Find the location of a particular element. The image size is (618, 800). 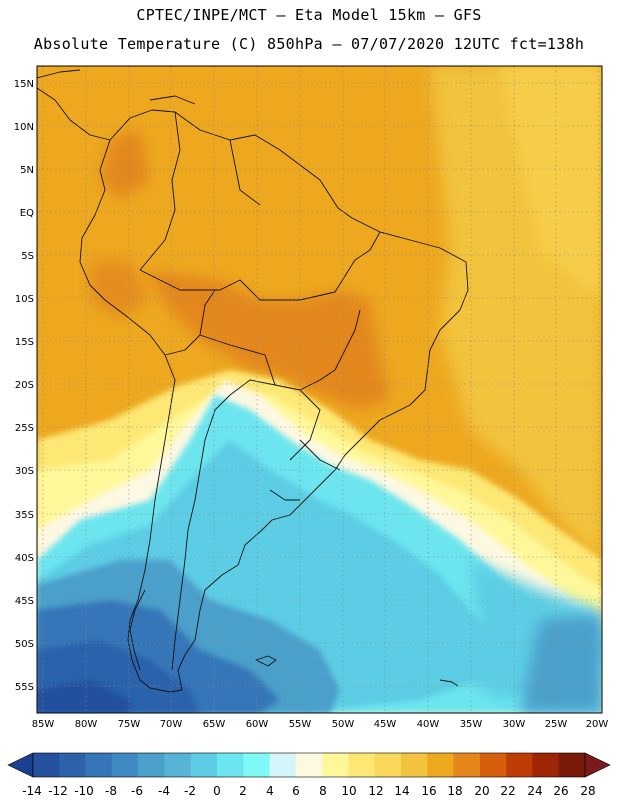

lon-label: 70W is located at coordinates (171, 724).